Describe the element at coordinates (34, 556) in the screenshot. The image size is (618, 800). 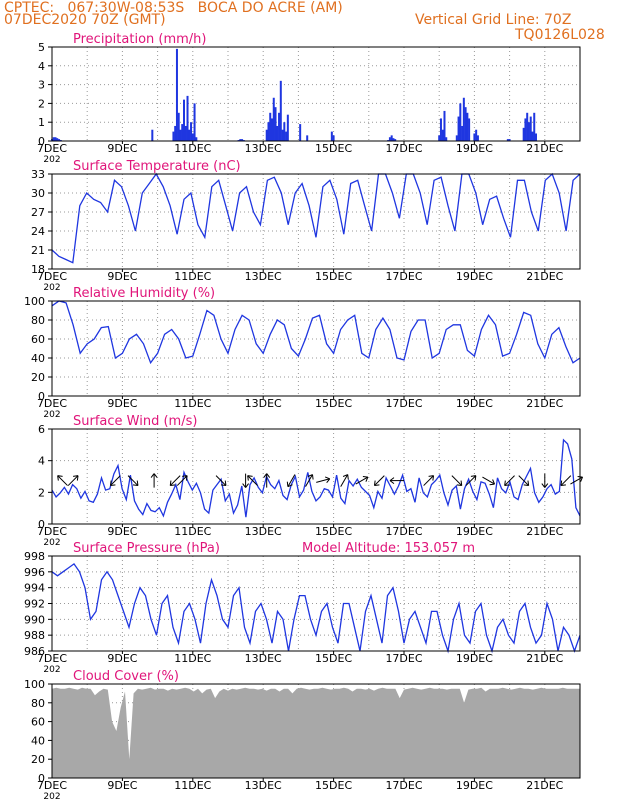
I see `y-tick-label: 998` at that location.